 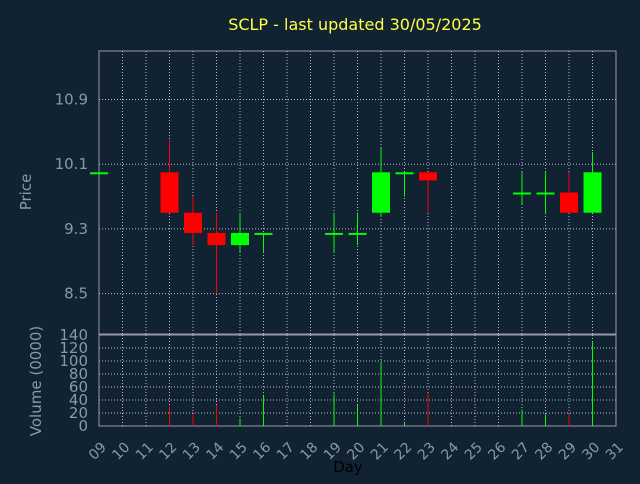 I want to click on x-tick-label: 28, so click(x=544, y=452).